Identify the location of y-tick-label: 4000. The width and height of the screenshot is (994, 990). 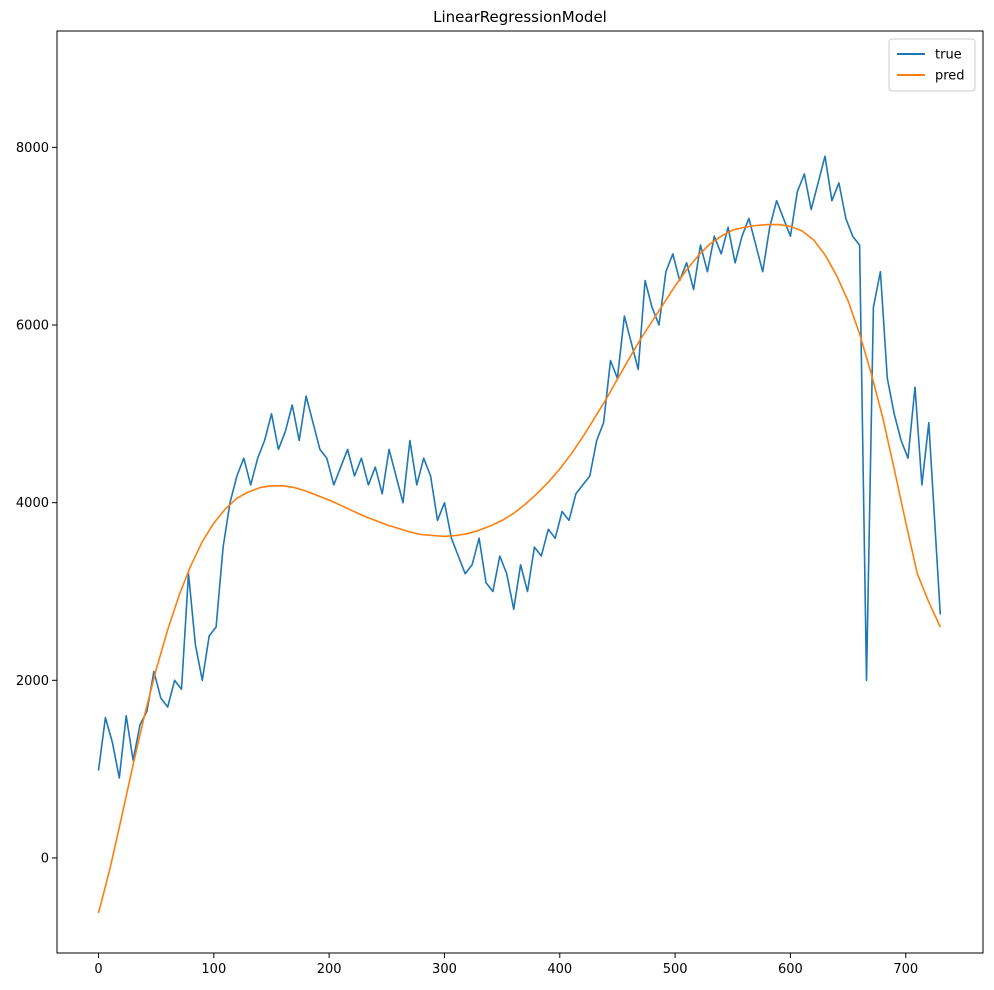
(32, 503).